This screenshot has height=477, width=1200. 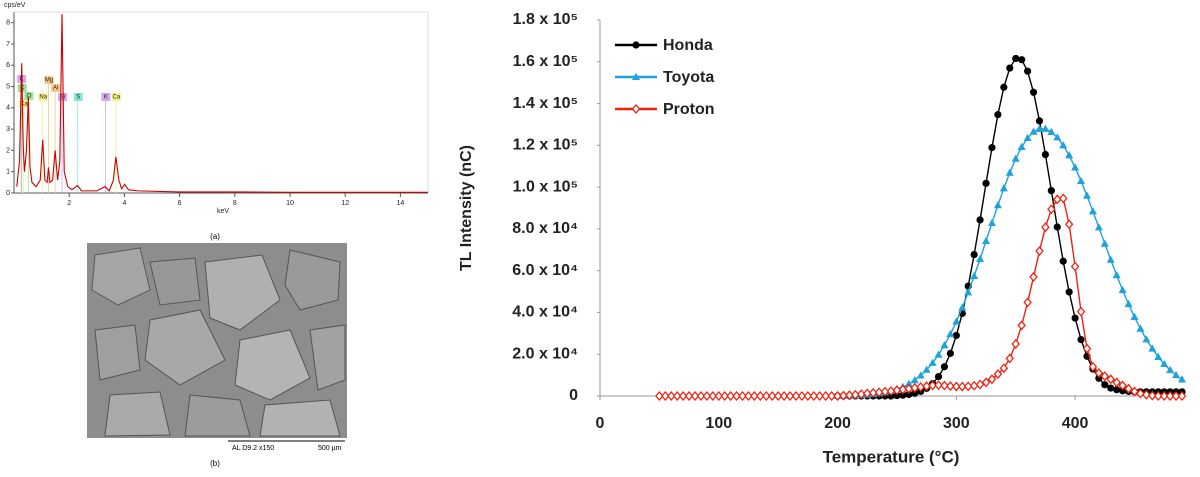 I want to click on legend-marker, so click(x=636, y=45).